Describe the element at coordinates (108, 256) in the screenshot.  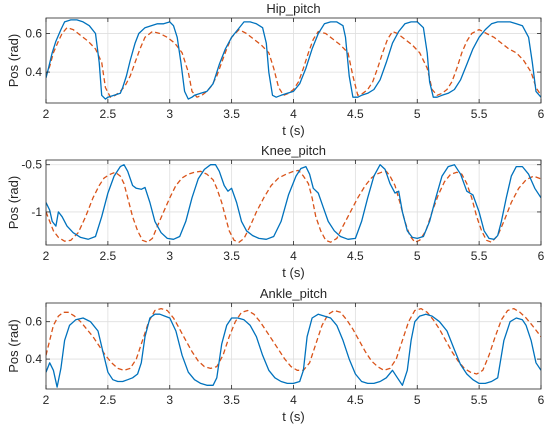
I see `knee-pitch-chart-xtick-label-1: 2.5` at that location.